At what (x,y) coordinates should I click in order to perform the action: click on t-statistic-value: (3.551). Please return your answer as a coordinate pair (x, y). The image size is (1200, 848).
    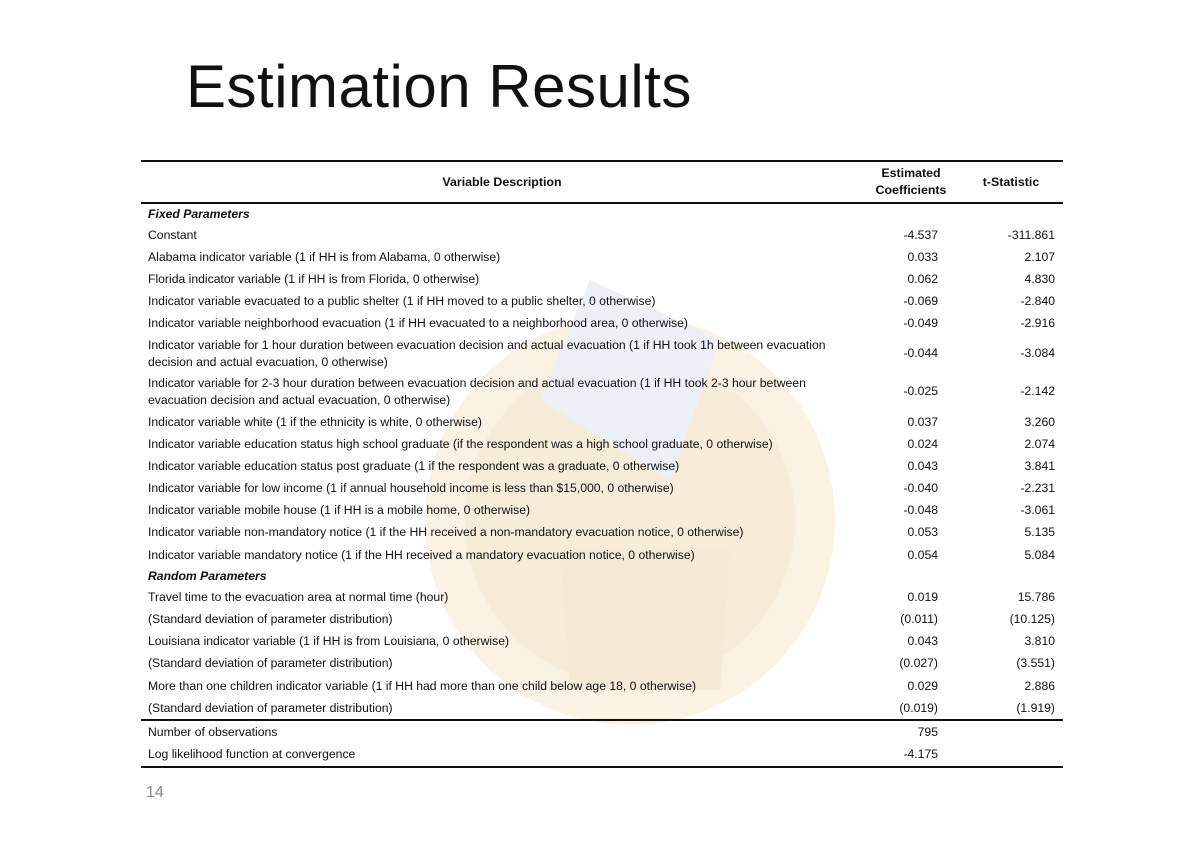
    Looking at the image, I should click on (1035, 663).